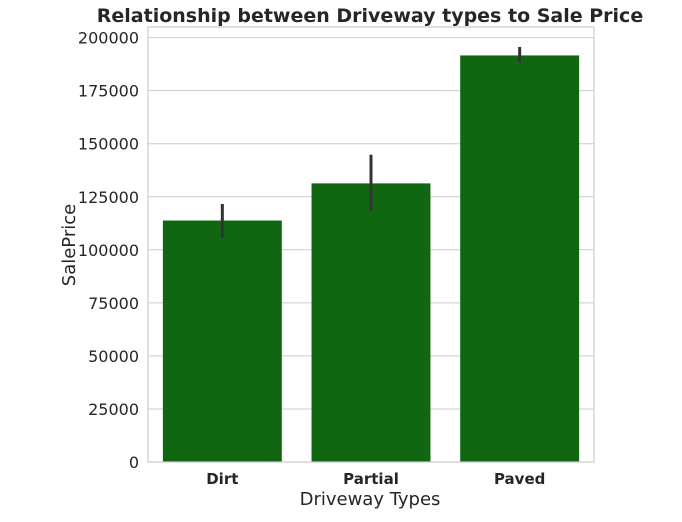 The height and width of the screenshot is (522, 682). I want to click on y-tick-label: 100000, so click(108, 250).